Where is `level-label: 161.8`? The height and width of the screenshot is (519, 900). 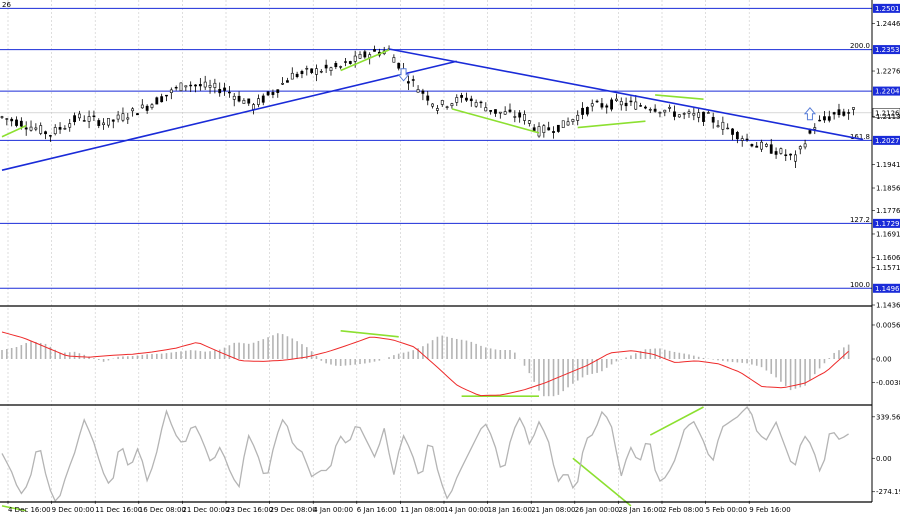 level-label: 161.8 is located at coordinates (860, 137).